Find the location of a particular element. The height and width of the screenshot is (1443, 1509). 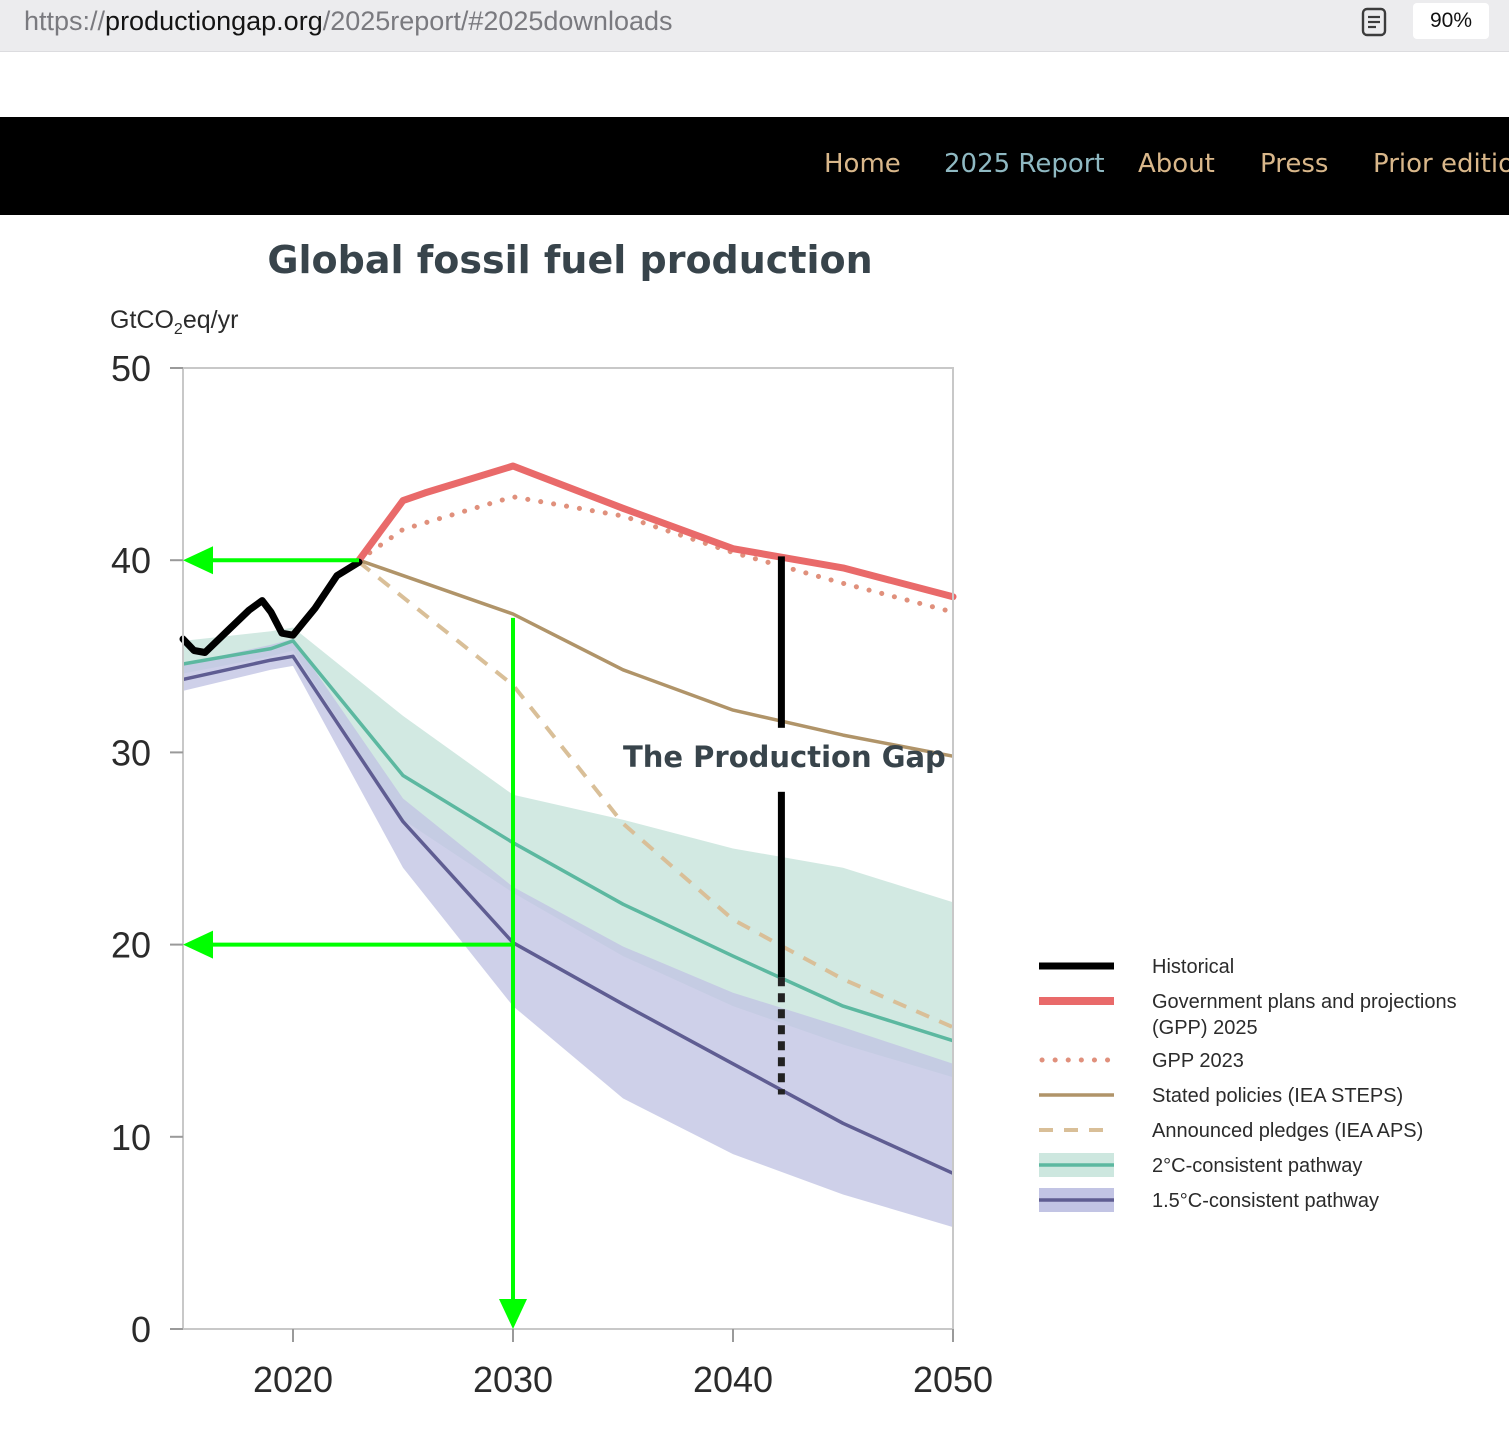

legend-label: 2°C-consistent pathway is located at coordinates (1257, 1166).